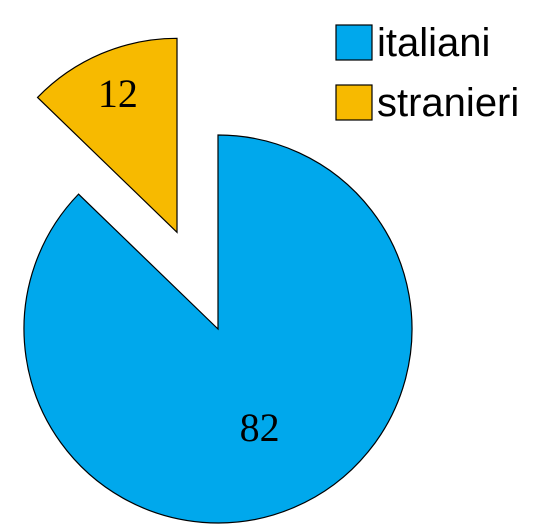 The height and width of the screenshot is (526, 549). What do you see at coordinates (354, 102) in the screenshot?
I see `legend-swatch-stranieri` at bounding box center [354, 102].